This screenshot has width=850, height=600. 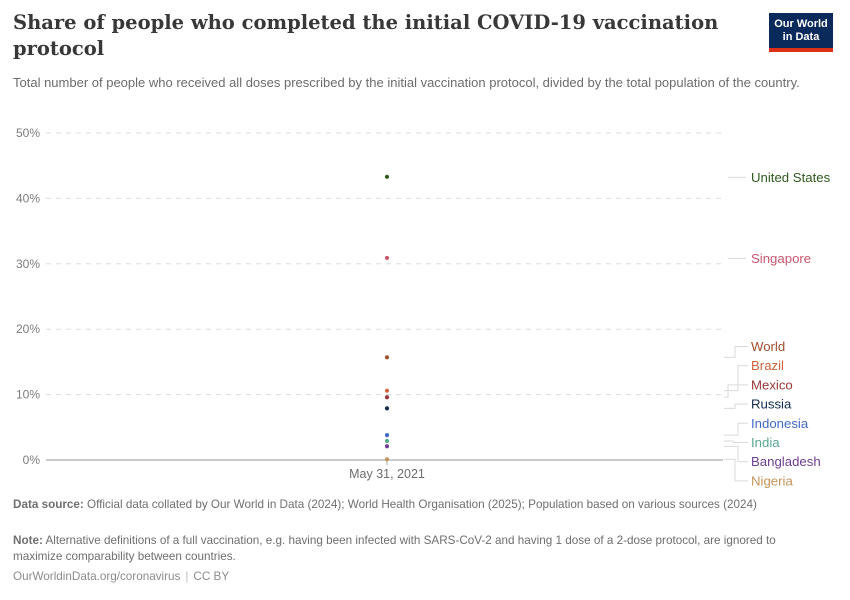 I want to click on data-point-nigeria, so click(x=387, y=459).